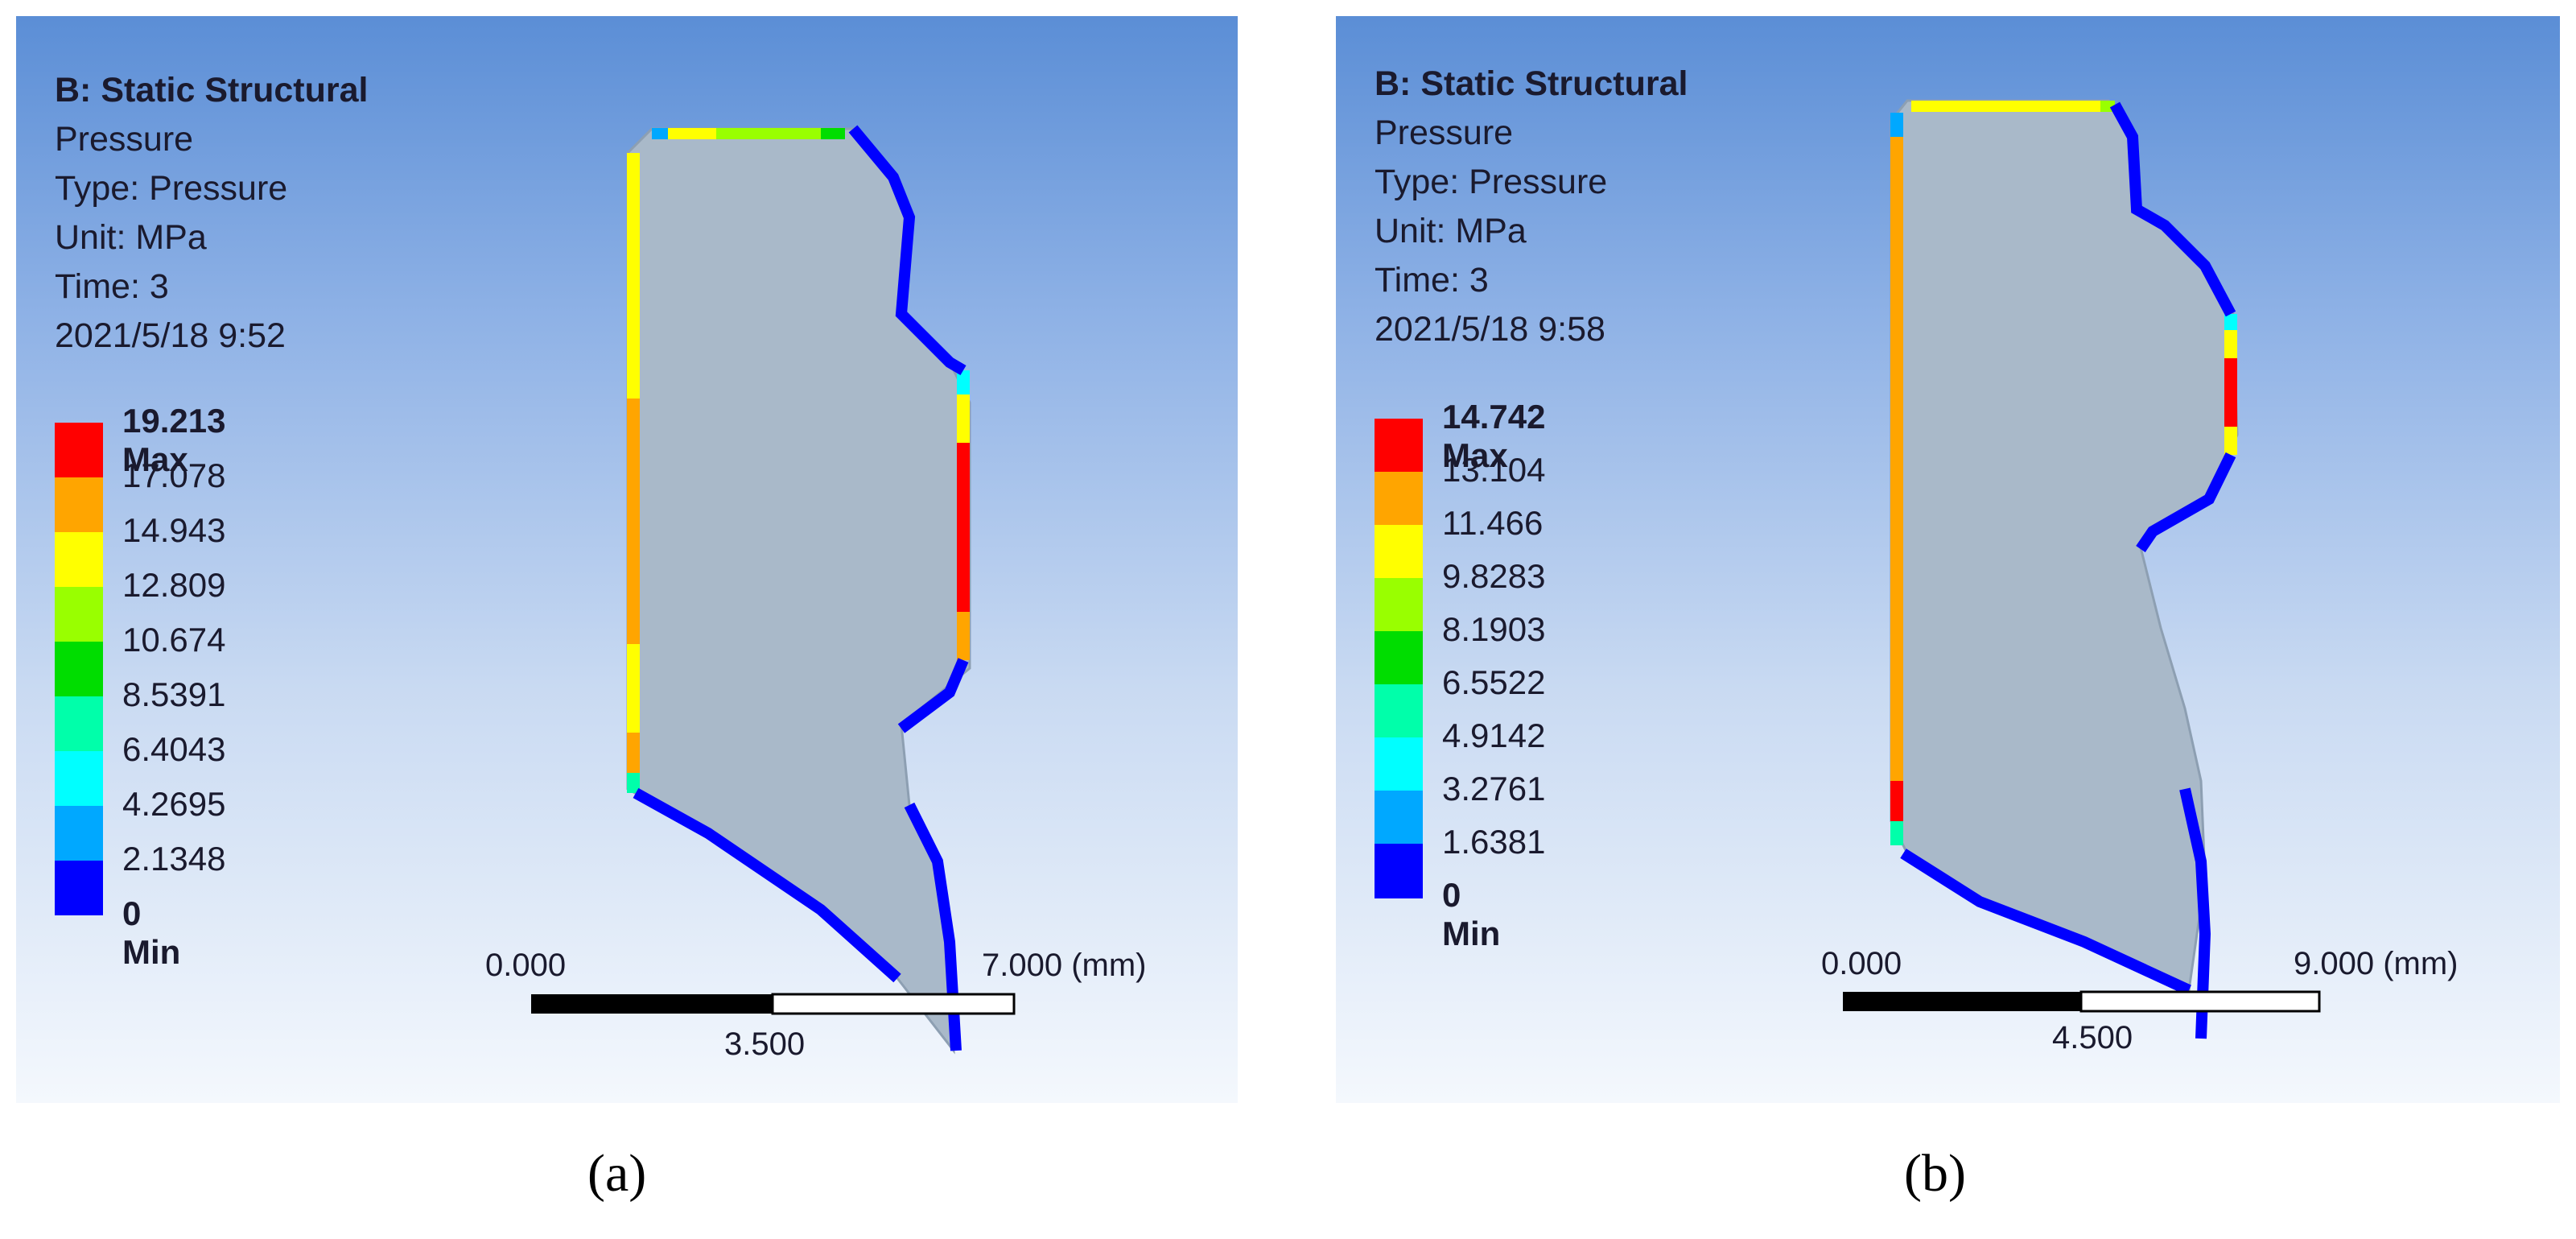  I want to click on legend-label: 4.9142, so click(1494, 736).